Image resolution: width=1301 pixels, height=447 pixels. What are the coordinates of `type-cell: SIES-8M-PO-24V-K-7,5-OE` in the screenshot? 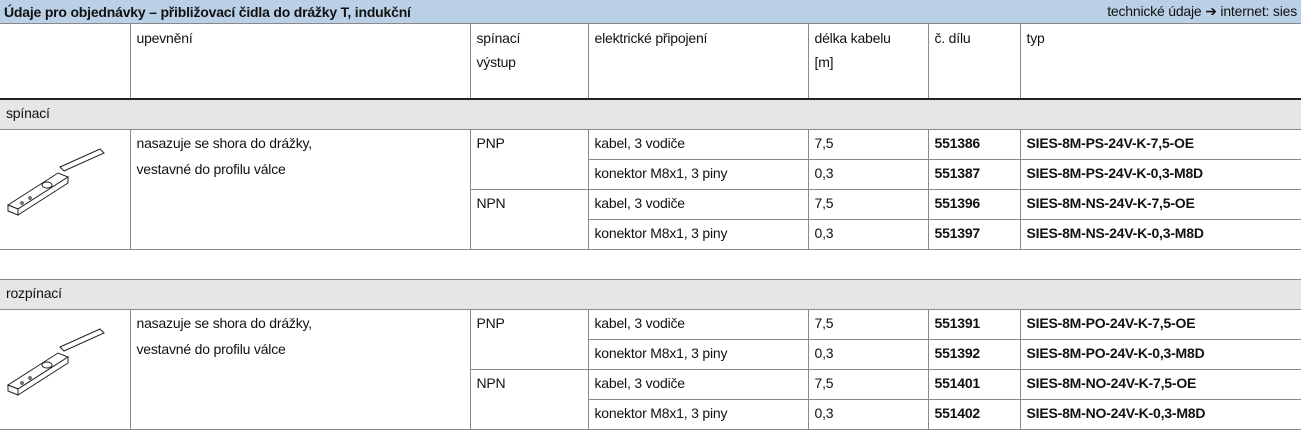 It's located at (1160, 324).